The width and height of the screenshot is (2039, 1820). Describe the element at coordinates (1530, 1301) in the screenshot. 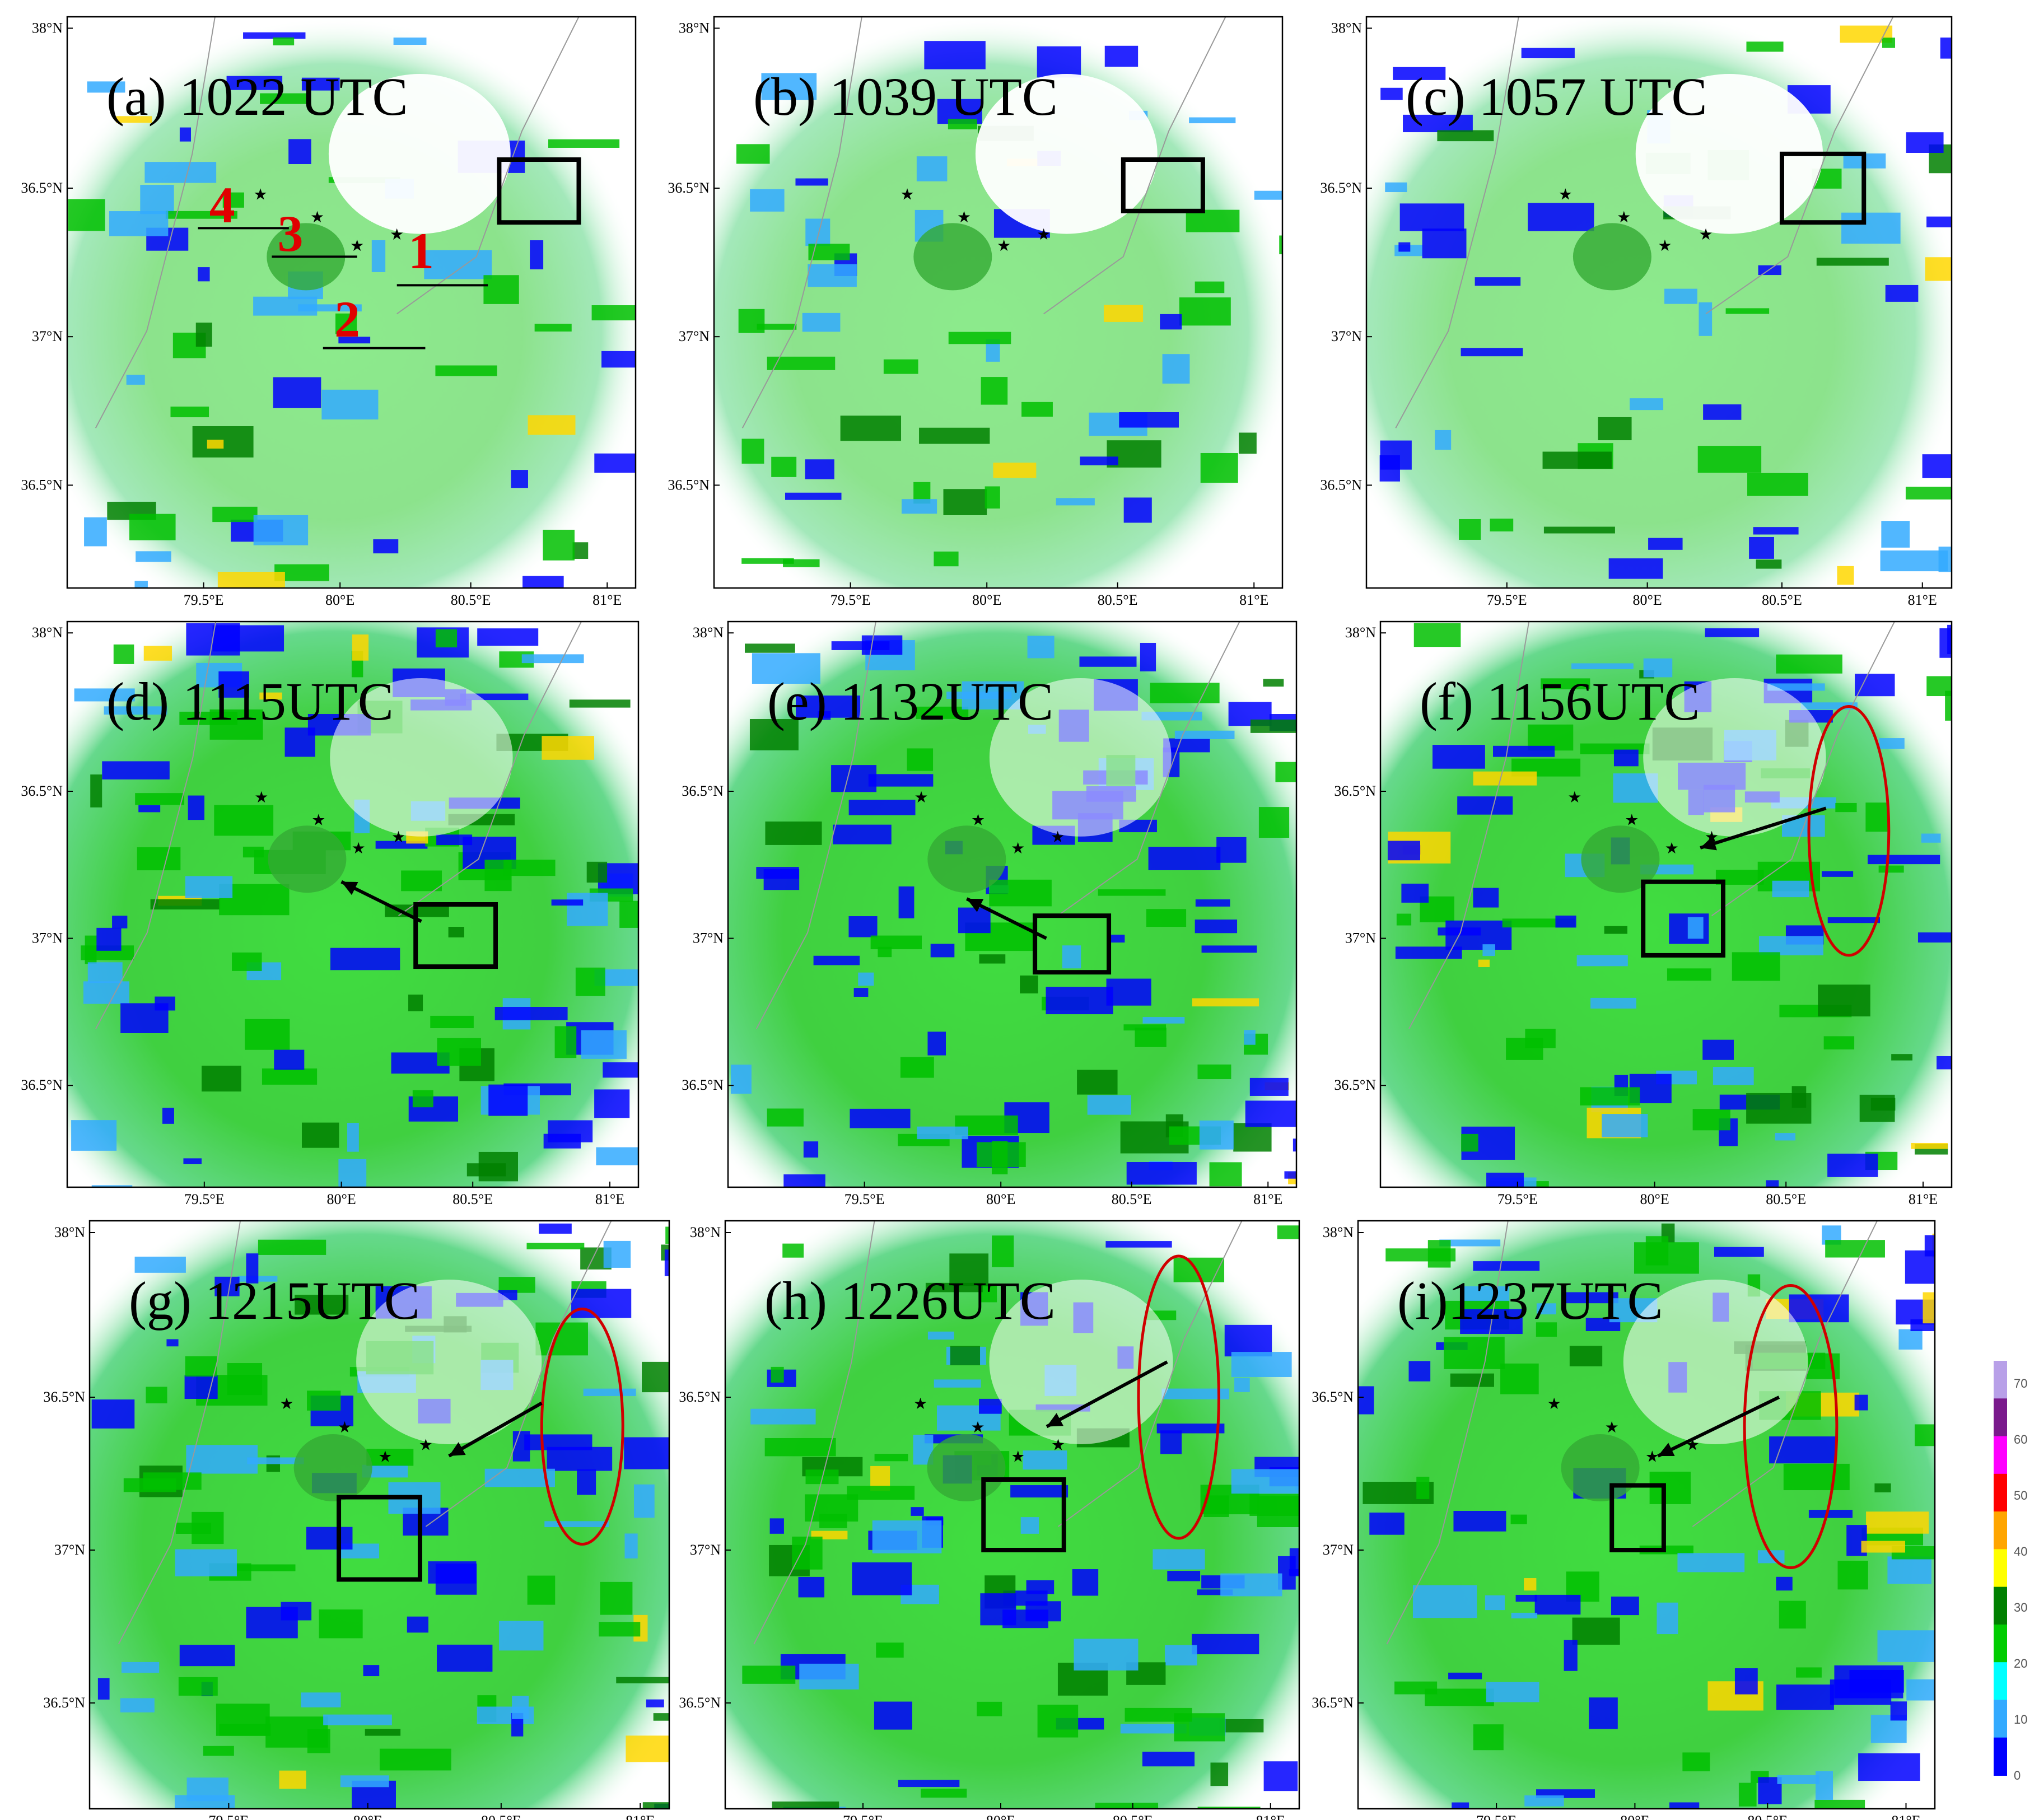

I see `panel-title: (i)1237UTC` at that location.